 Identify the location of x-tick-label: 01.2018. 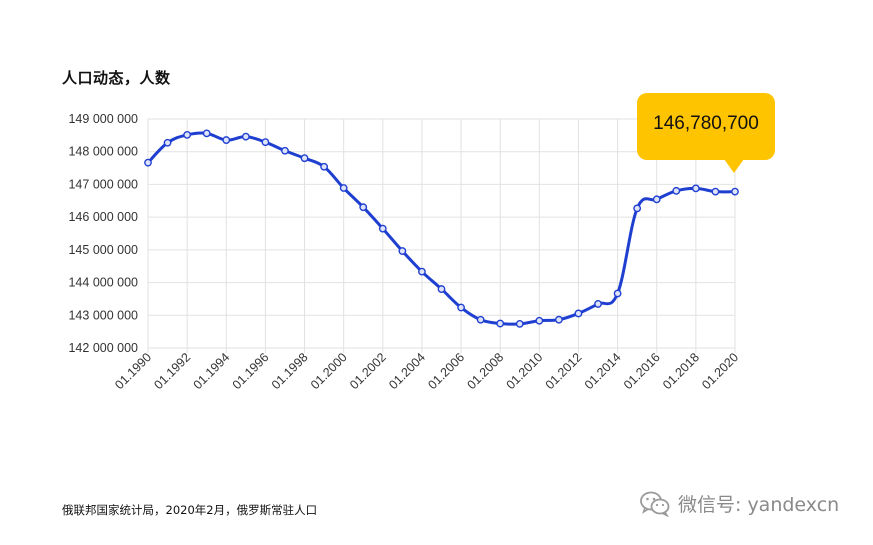
(681, 371).